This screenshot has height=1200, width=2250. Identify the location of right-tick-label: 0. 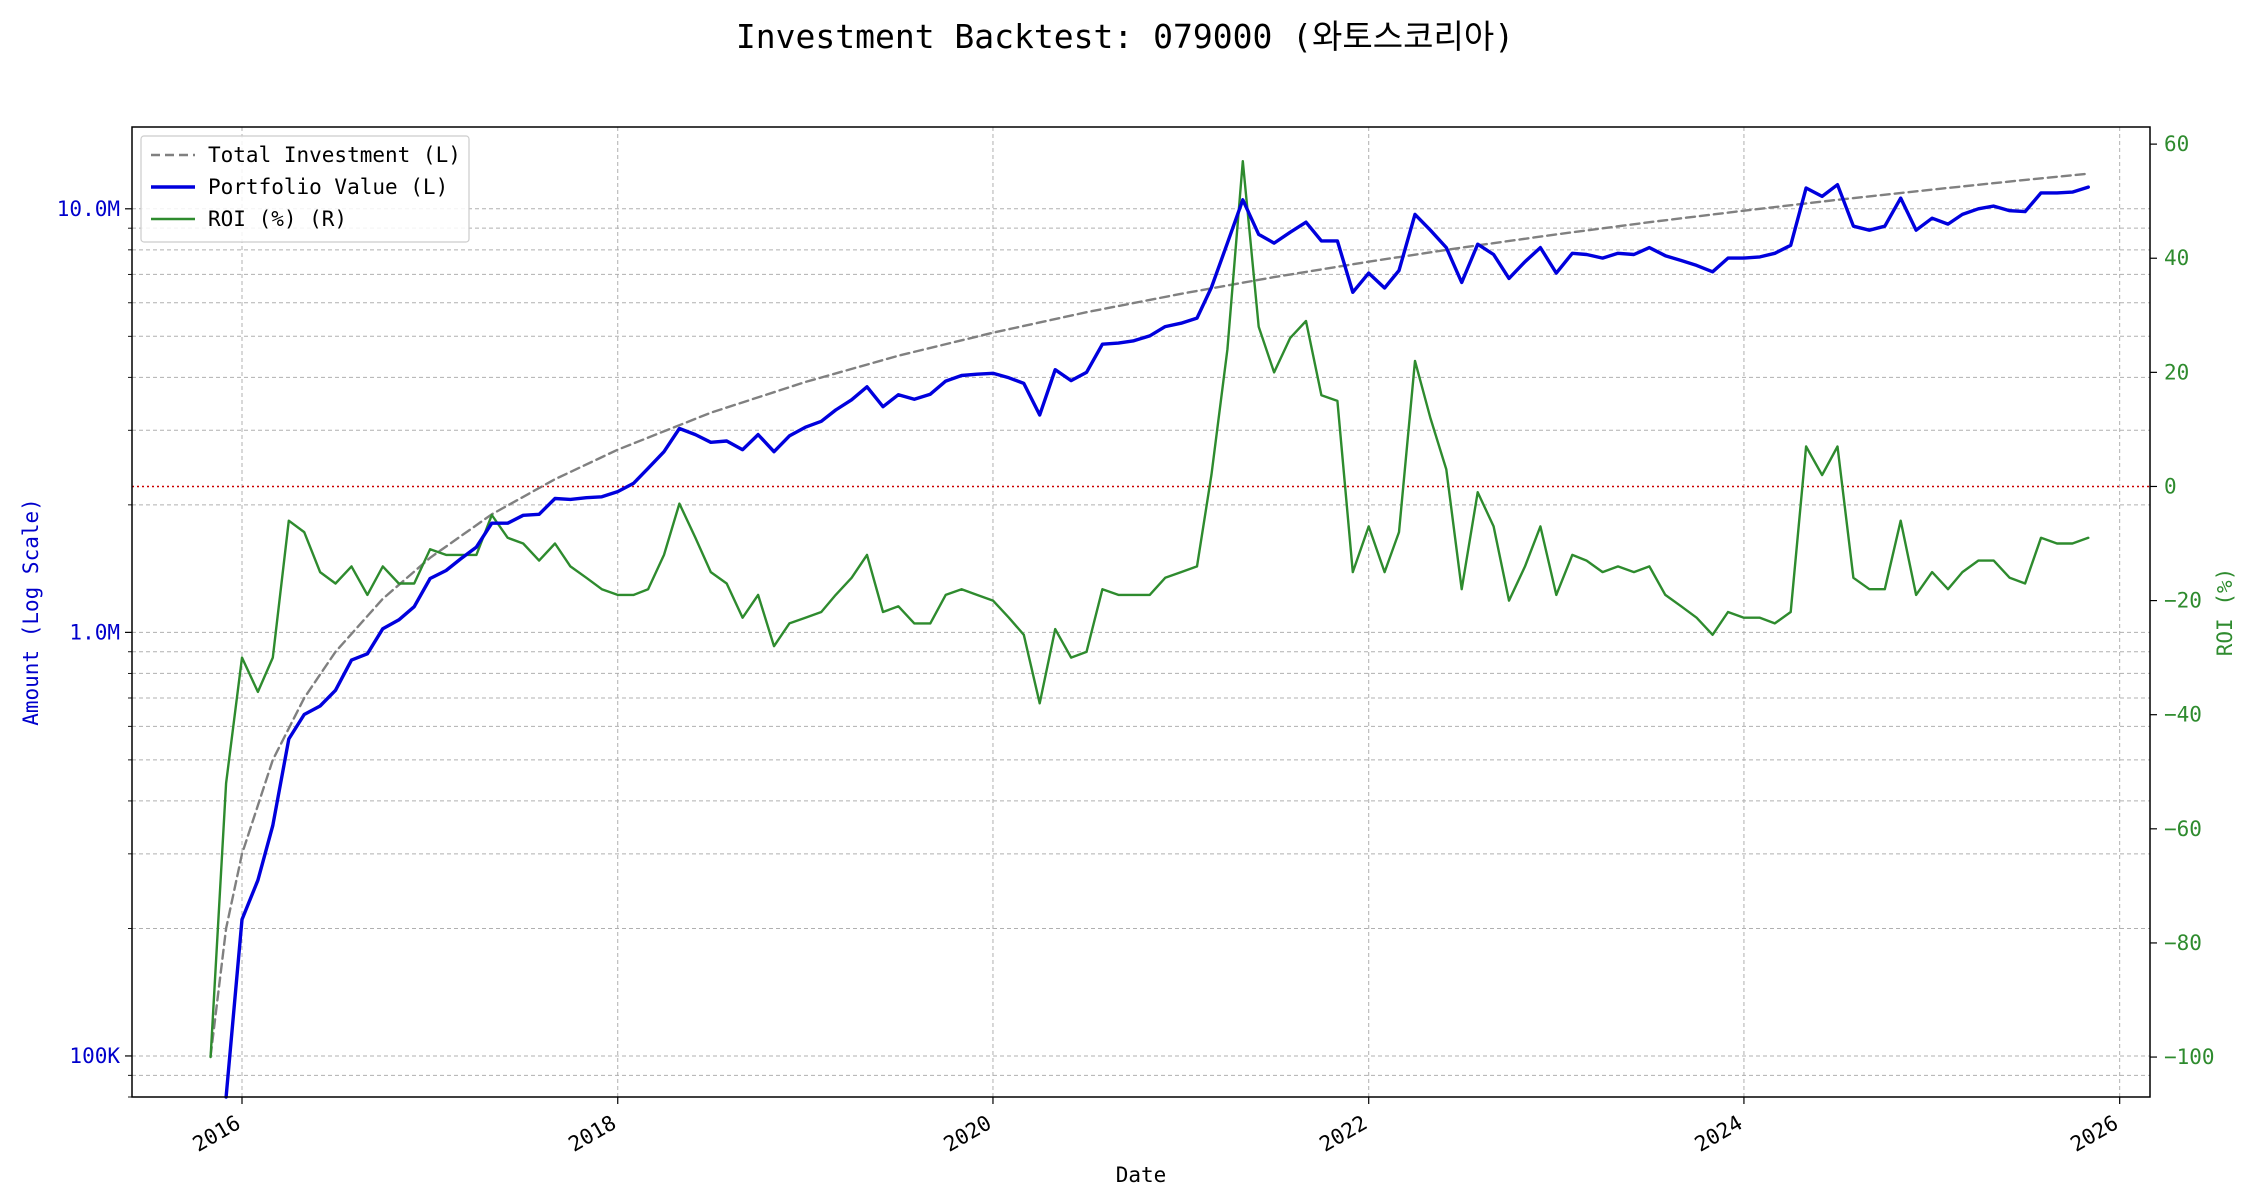
(2170, 486).